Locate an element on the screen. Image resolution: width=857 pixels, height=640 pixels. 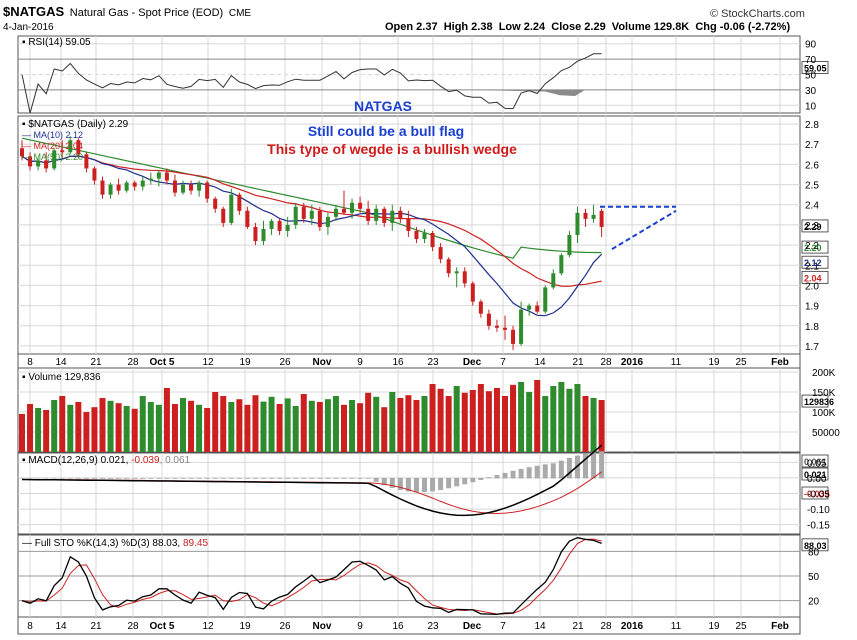
date-label-top: 14 is located at coordinates (540, 362).